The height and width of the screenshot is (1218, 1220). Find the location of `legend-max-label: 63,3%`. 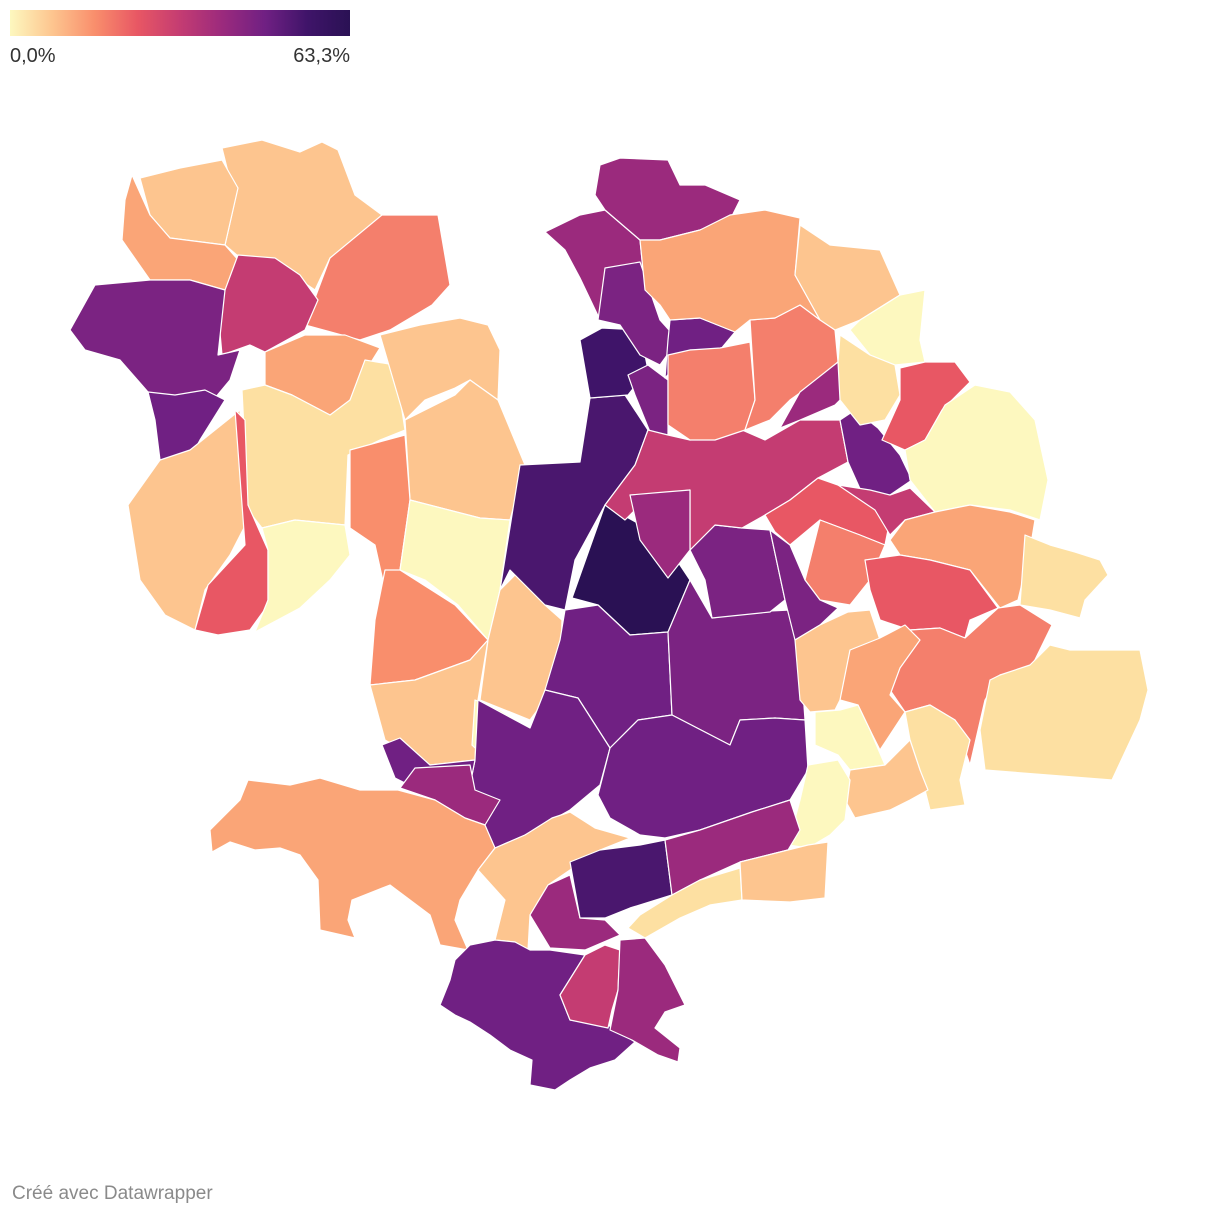

legend-max-label: 63,3% is located at coordinates (321, 56).